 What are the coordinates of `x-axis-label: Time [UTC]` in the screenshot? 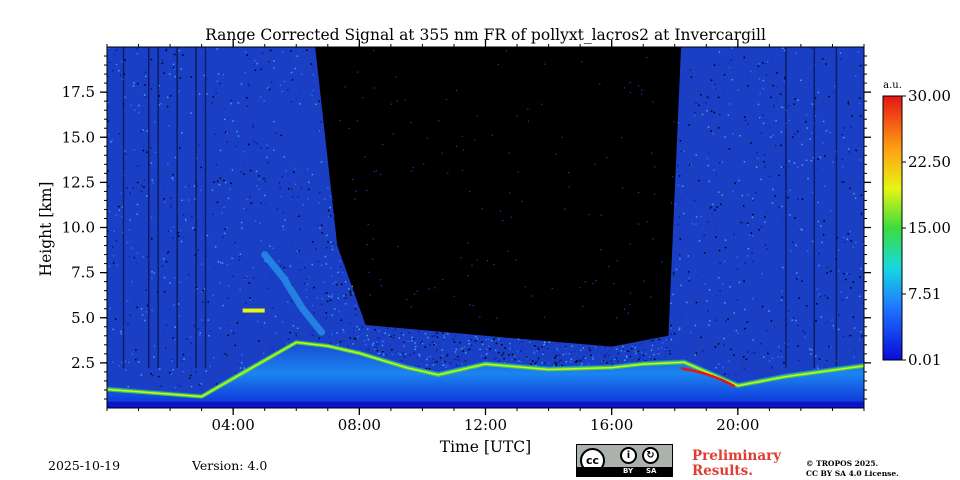 It's located at (485, 447).